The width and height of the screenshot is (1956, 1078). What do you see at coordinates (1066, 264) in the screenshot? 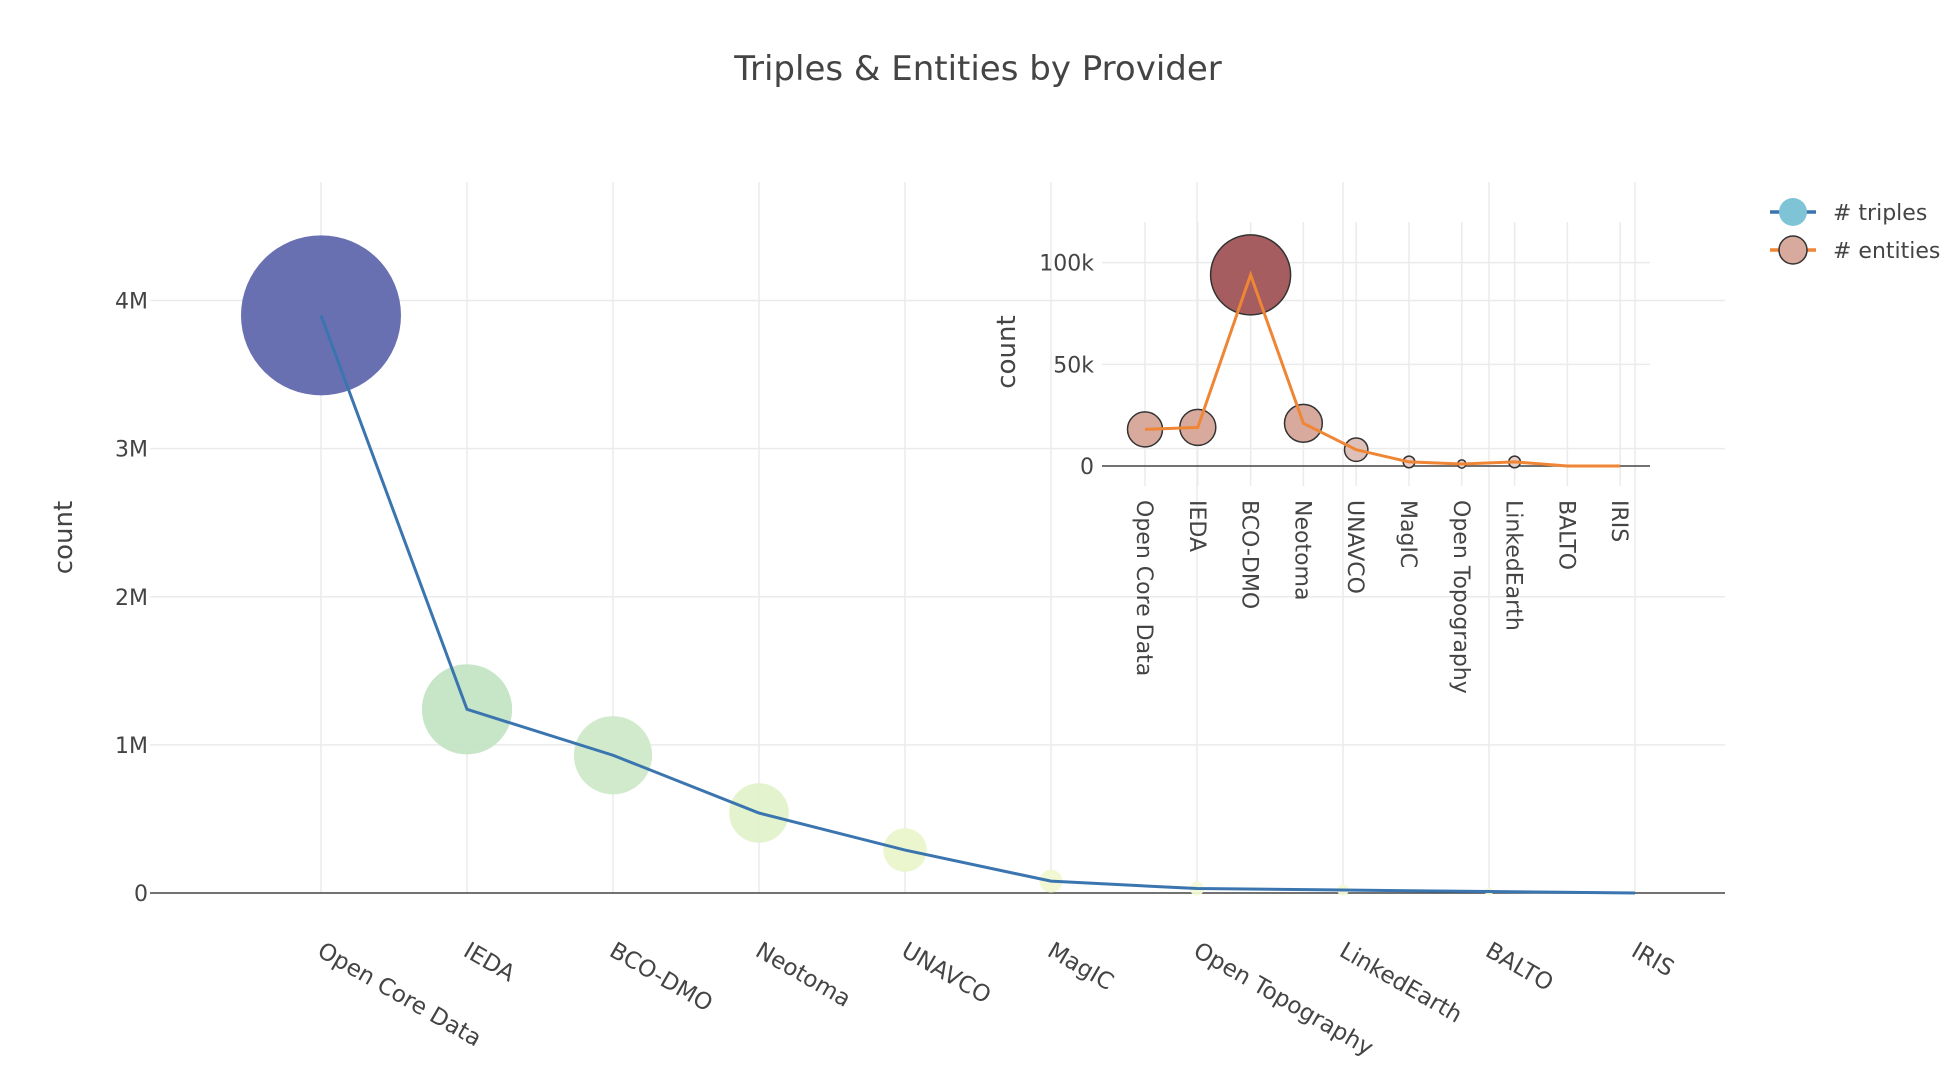
I see `inset-y-tick-label: 100k` at bounding box center [1066, 264].